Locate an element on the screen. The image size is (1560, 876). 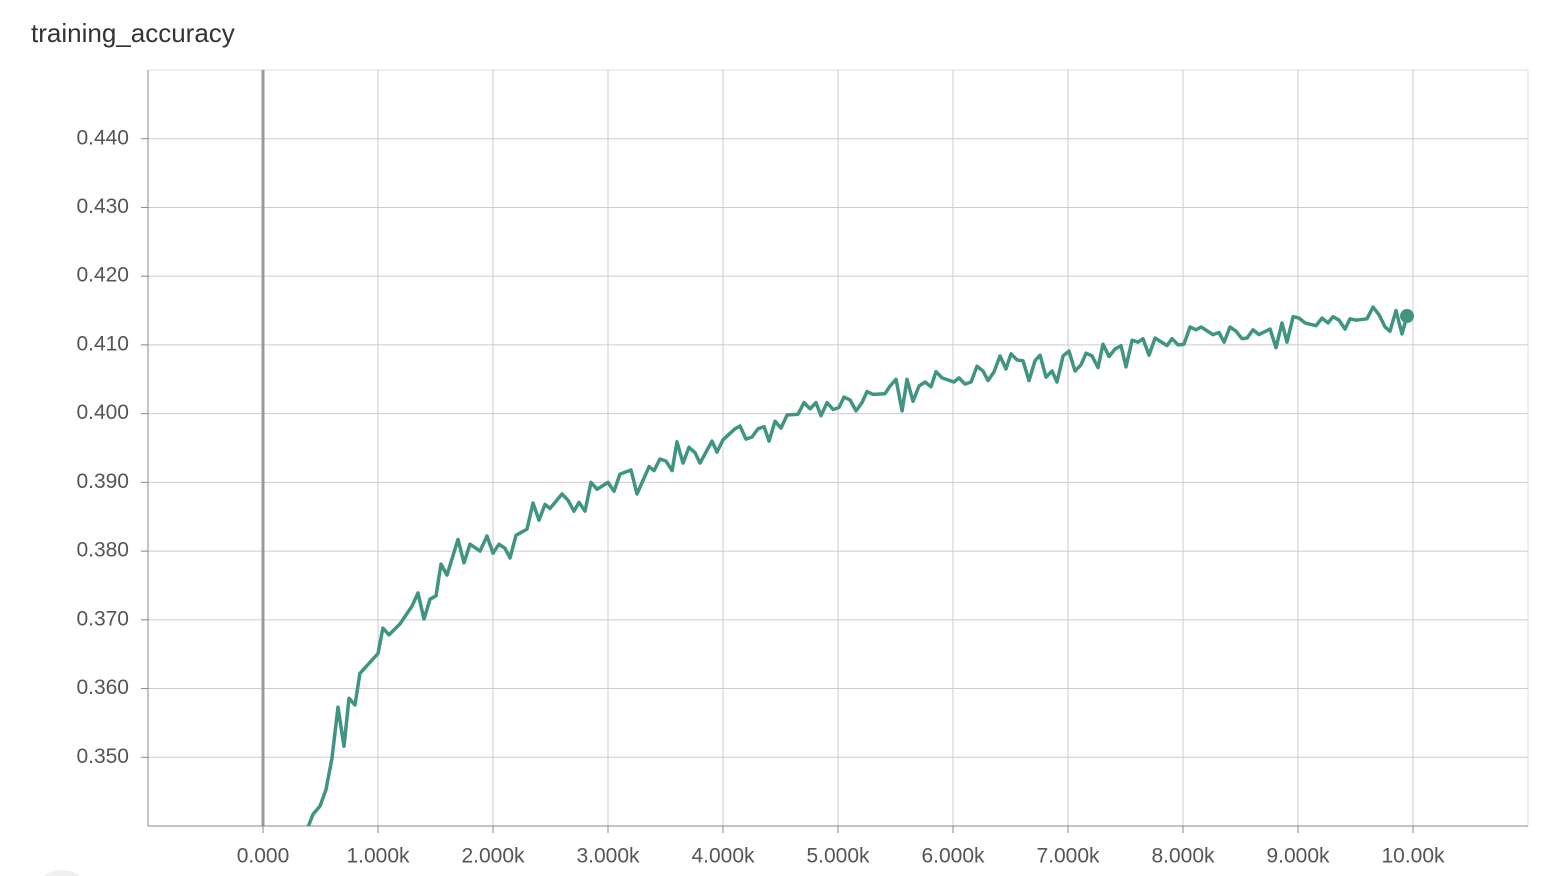
x-tick-label: 10.00k is located at coordinates (1413, 856).